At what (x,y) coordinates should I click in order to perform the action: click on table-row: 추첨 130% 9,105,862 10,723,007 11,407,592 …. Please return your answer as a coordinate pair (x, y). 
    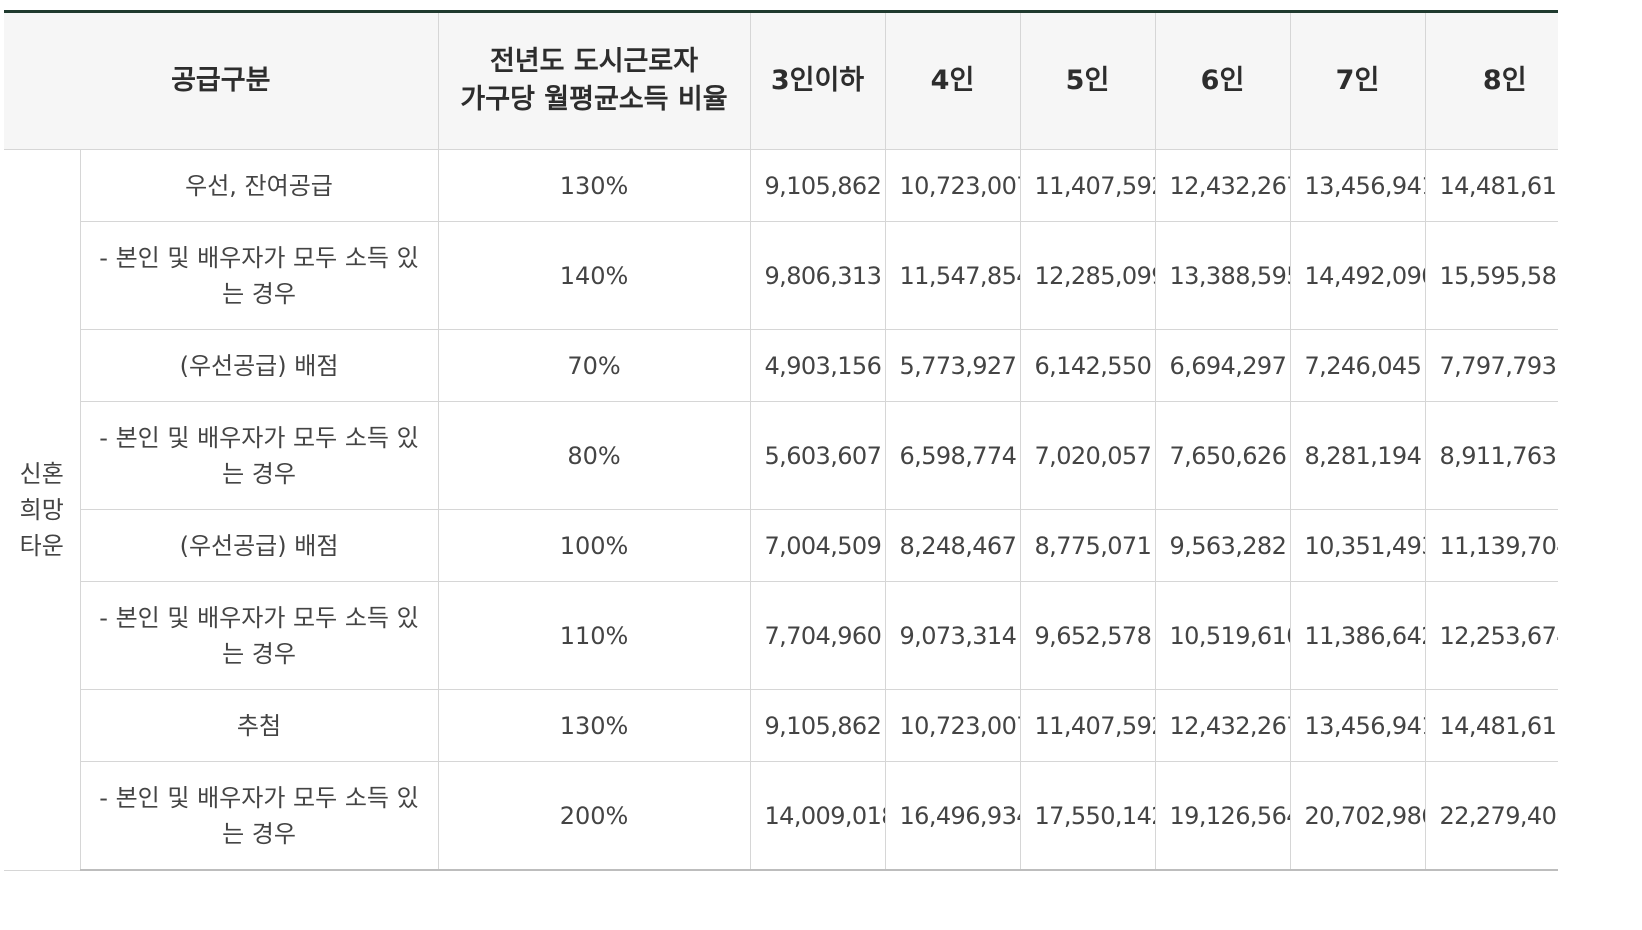
    Looking at the image, I should click on (781, 725).